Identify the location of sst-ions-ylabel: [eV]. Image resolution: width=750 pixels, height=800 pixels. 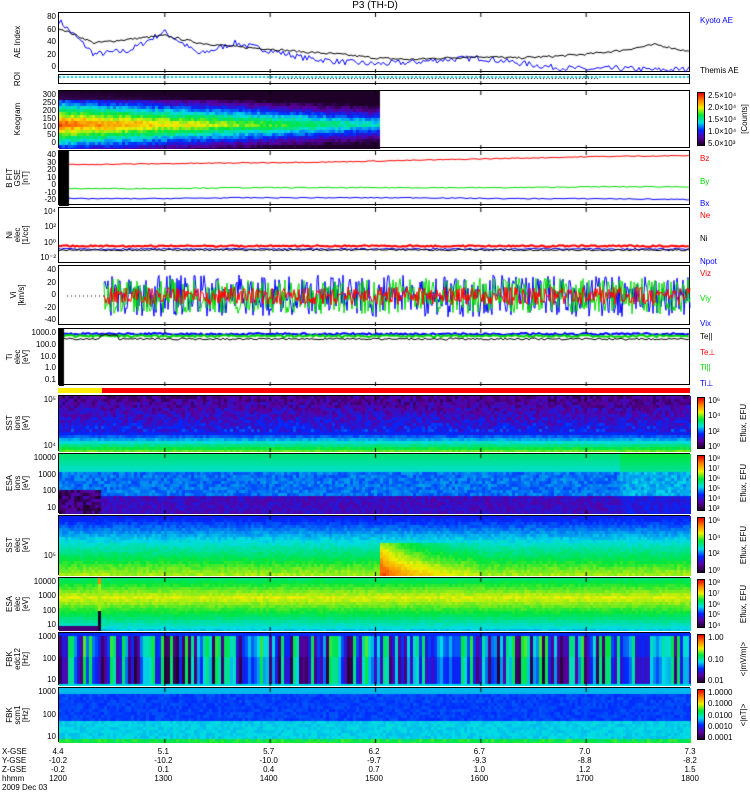
(25, 423).